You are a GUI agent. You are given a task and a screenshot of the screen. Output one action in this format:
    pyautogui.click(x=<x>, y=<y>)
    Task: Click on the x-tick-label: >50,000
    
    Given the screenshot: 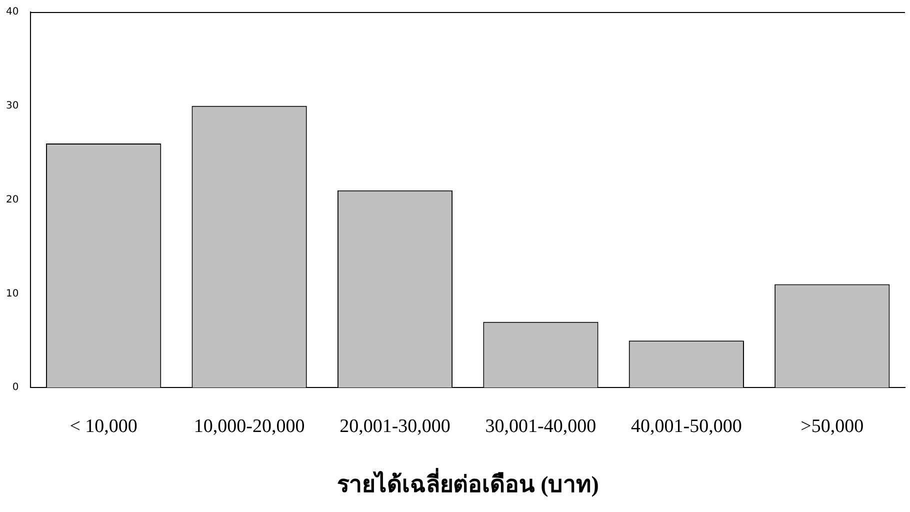 What is the action you would take?
    pyautogui.click(x=832, y=426)
    